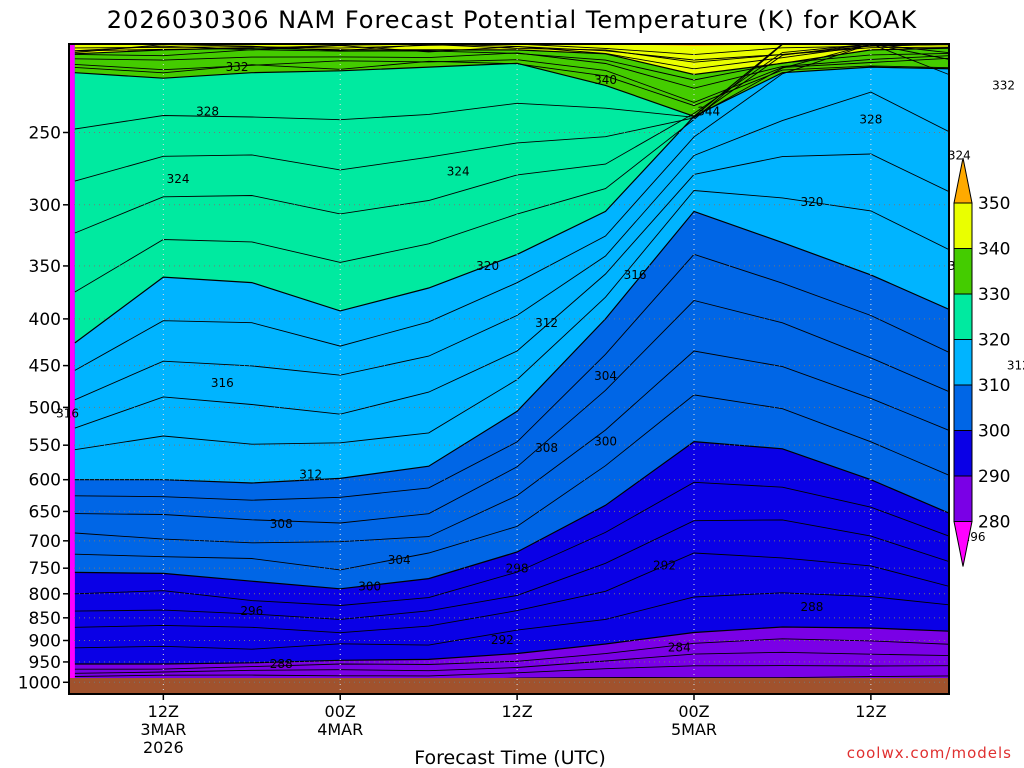  What do you see at coordinates (517, 569) in the screenshot?
I see `contour-label: 298` at bounding box center [517, 569].